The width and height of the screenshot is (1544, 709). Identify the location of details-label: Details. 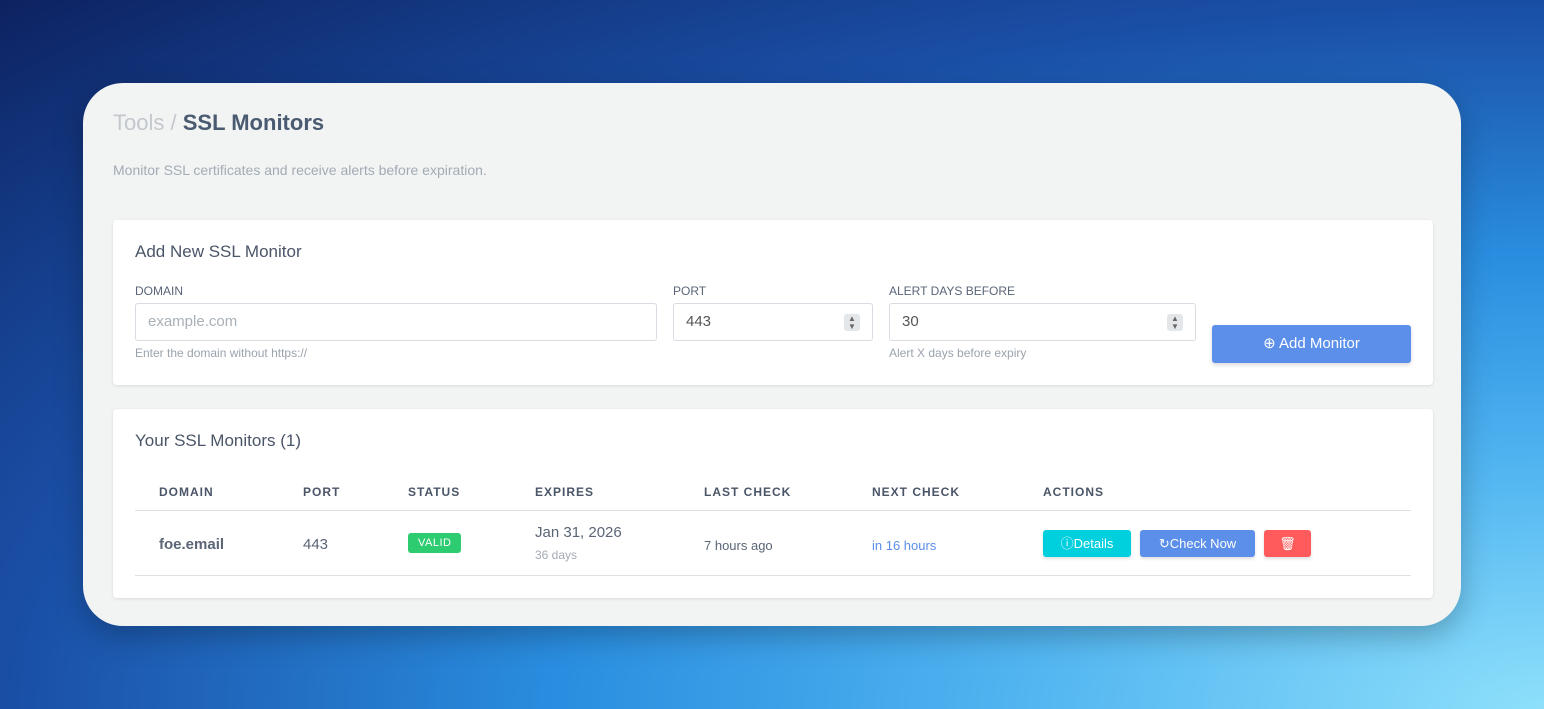
(1093, 543).